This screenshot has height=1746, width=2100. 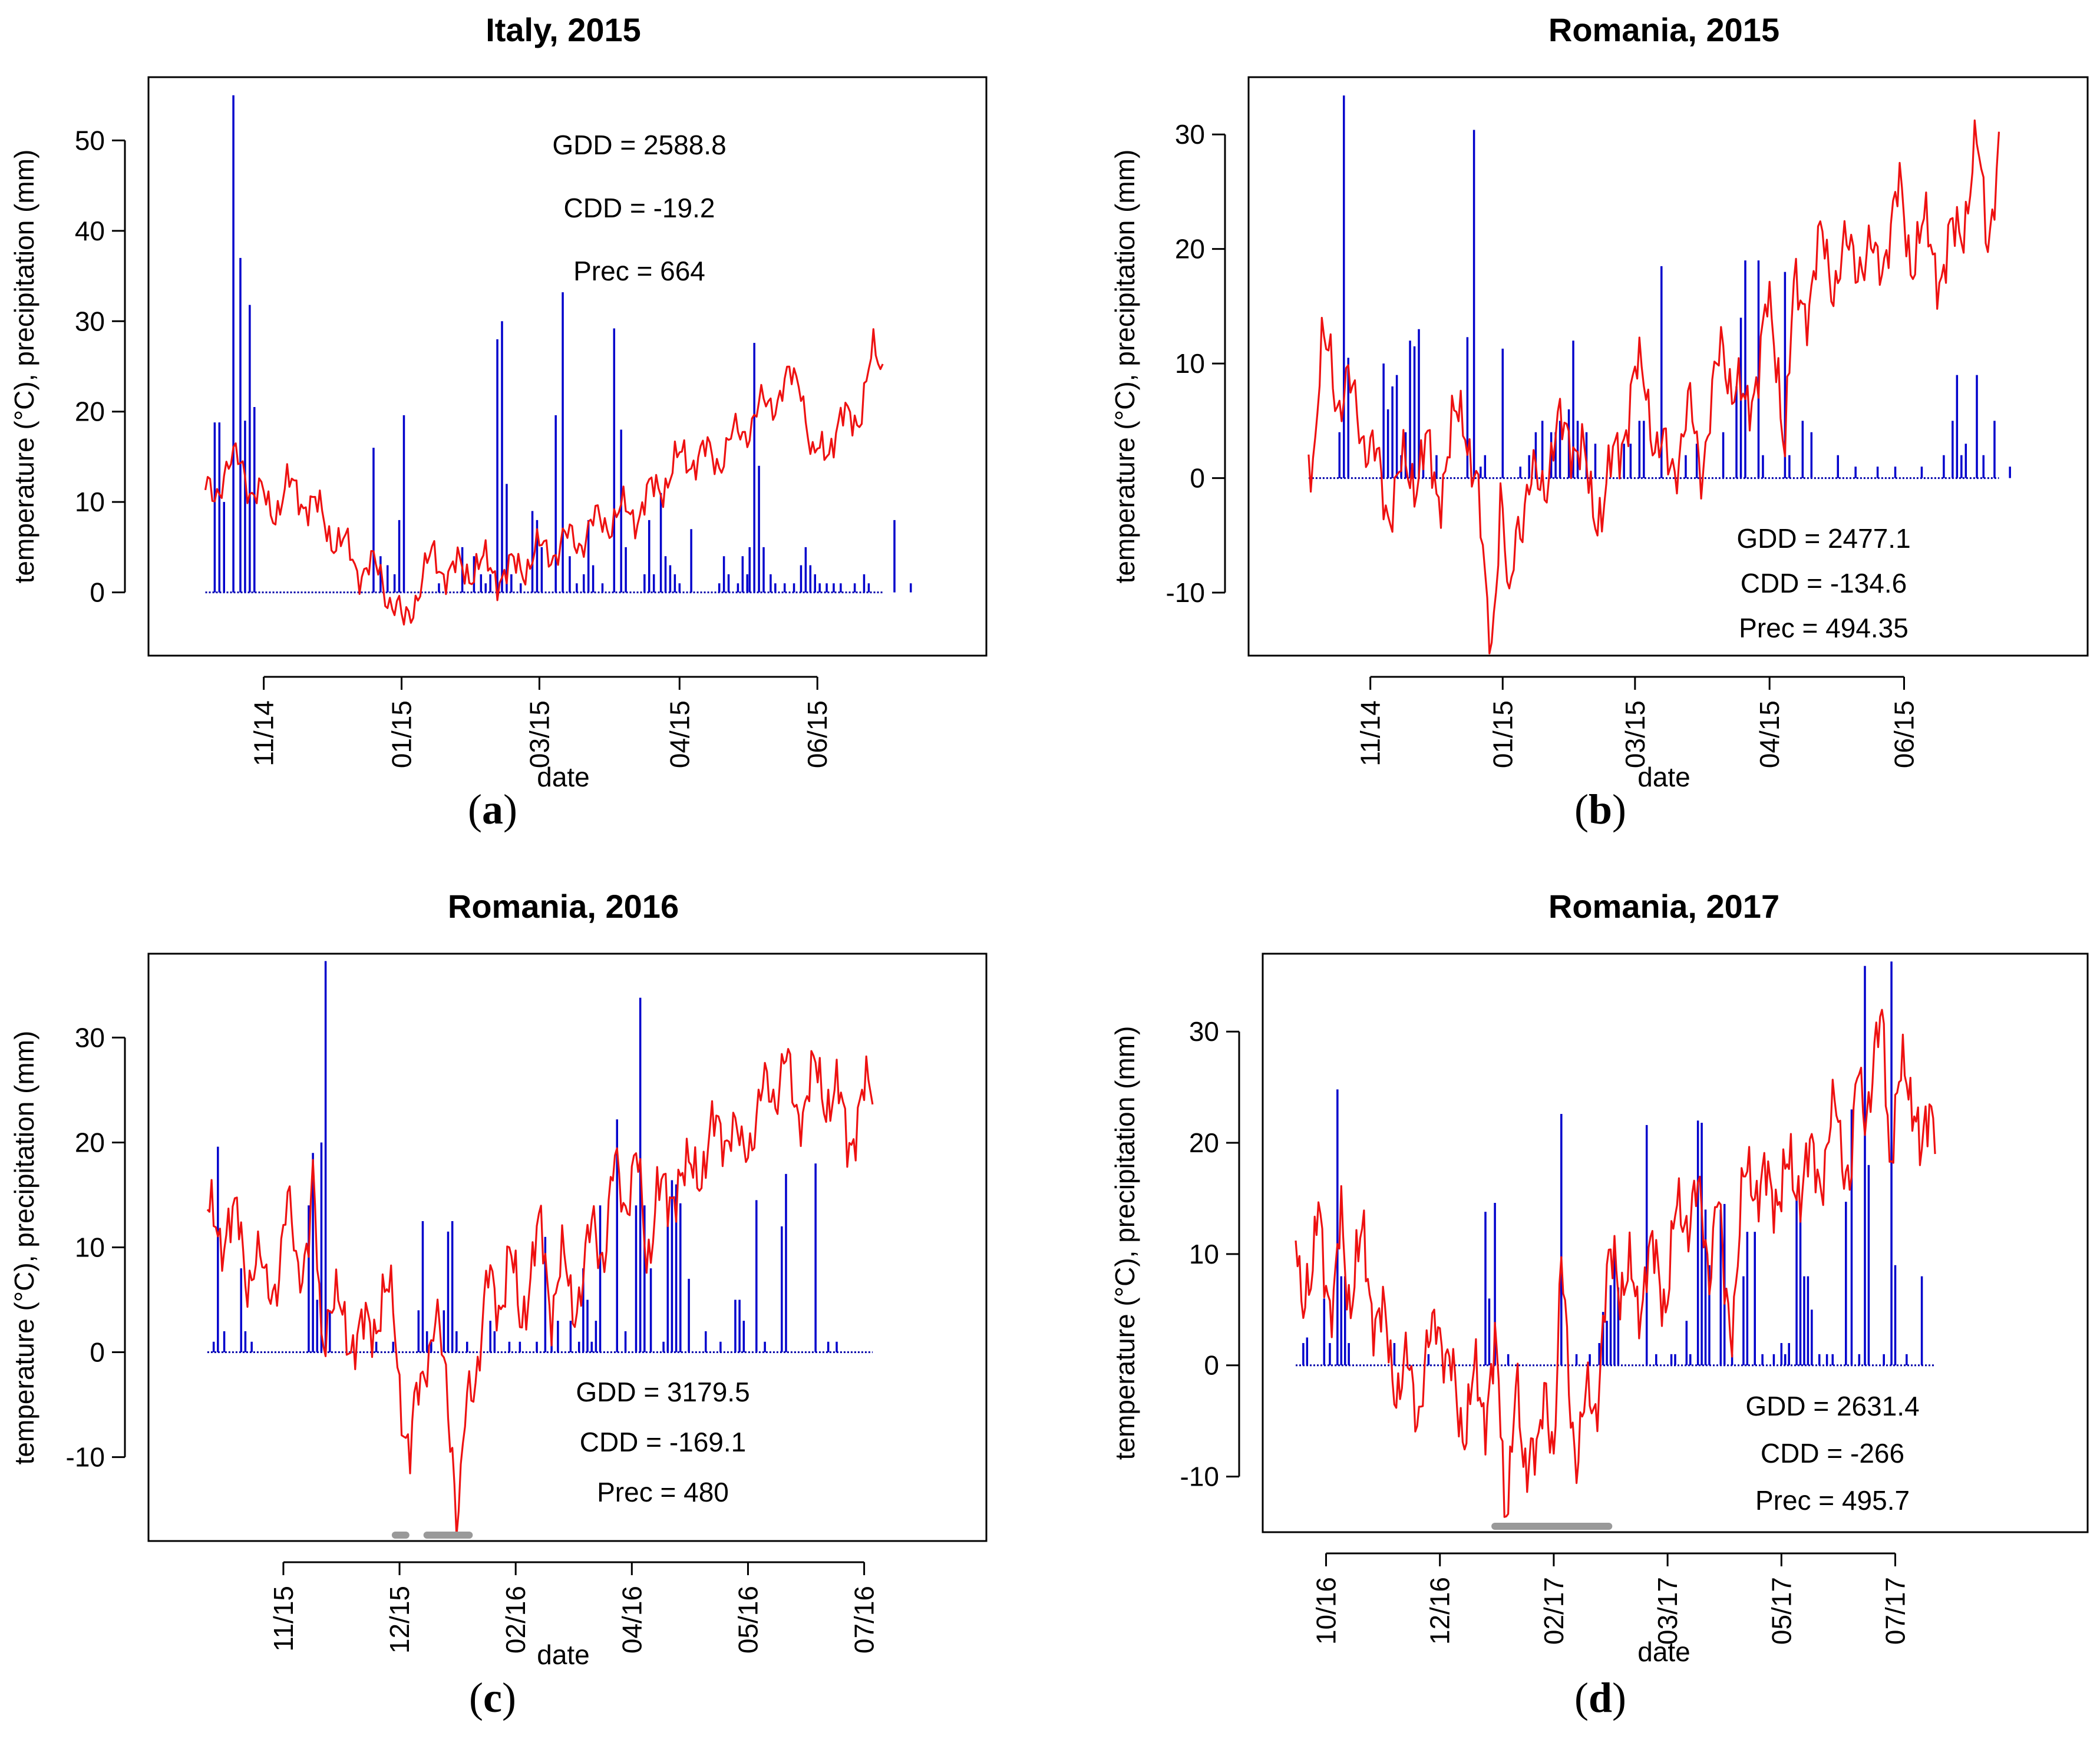 I want to click on y-tick-label: 40, so click(x=90, y=231).